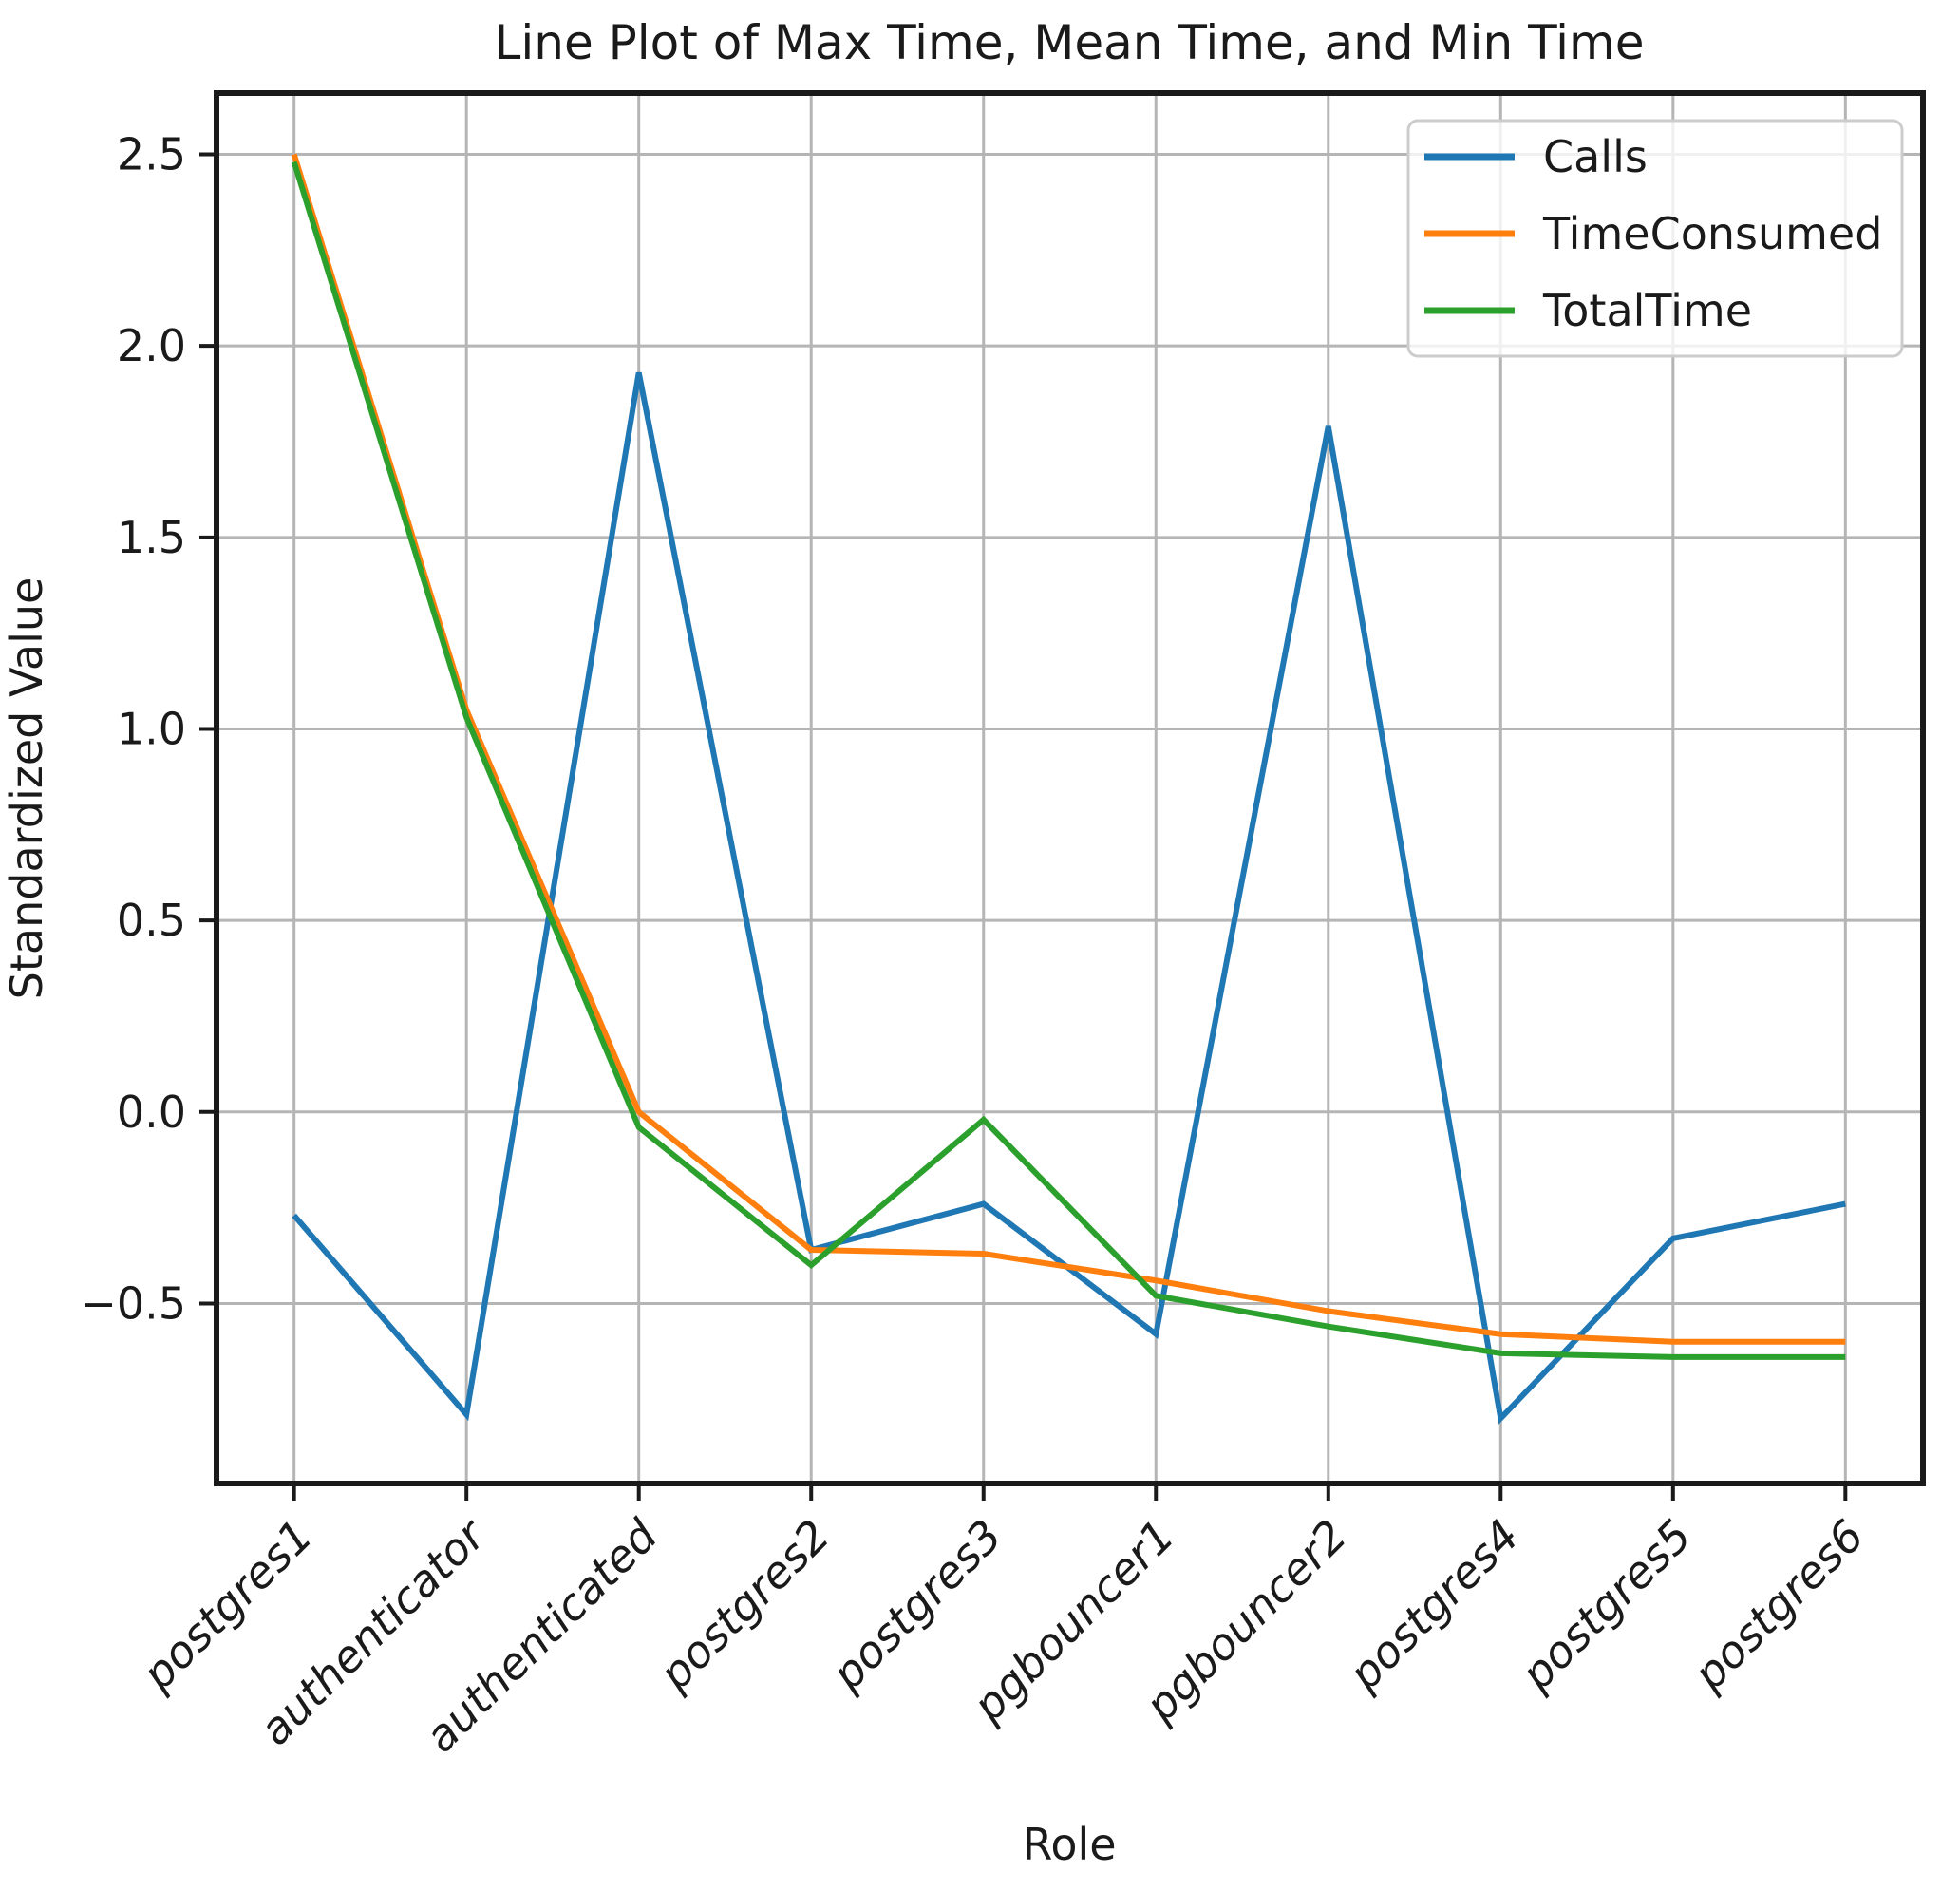 The height and width of the screenshot is (1890, 1960). I want to click on legend-box, so click(1655, 239).